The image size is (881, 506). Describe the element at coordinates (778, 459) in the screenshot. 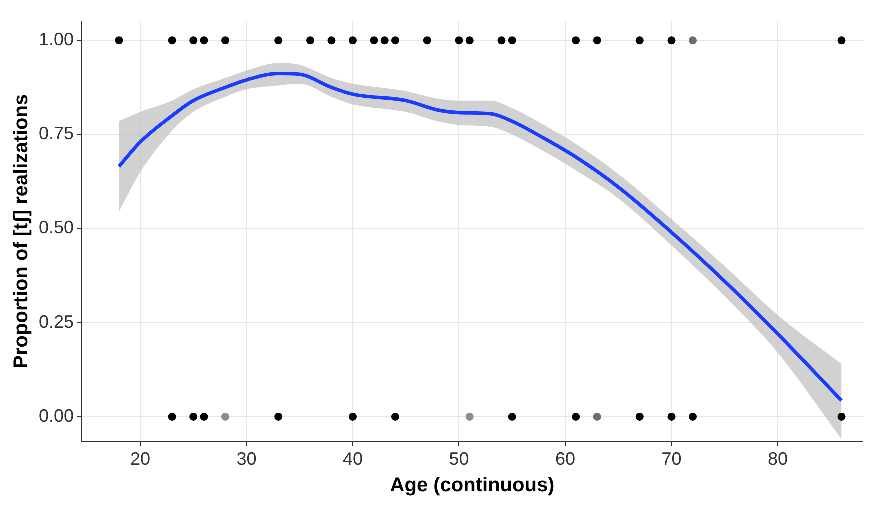

I see `x-tick-label: 80` at that location.